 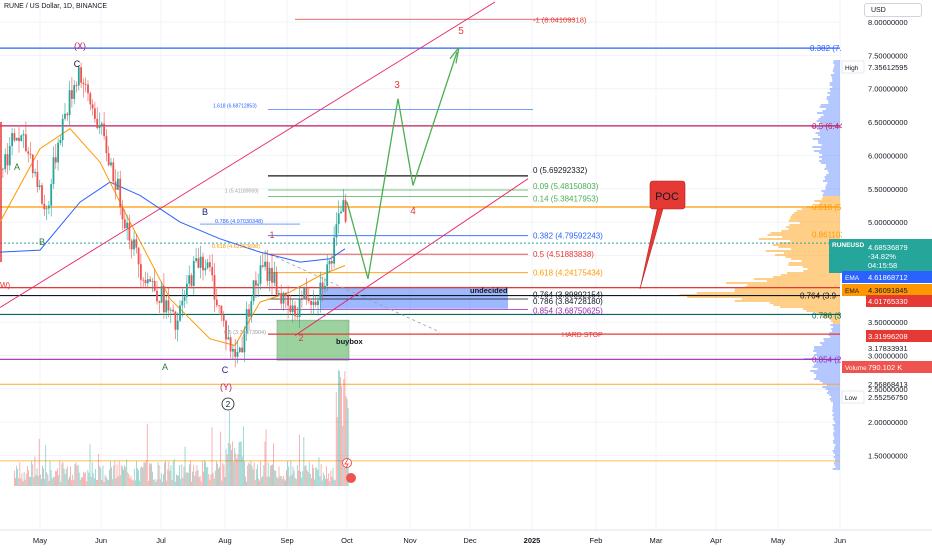 What do you see at coordinates (893, 10) in the screenshot?
I see `currency-button: USD` at bounding box center [893, 10].